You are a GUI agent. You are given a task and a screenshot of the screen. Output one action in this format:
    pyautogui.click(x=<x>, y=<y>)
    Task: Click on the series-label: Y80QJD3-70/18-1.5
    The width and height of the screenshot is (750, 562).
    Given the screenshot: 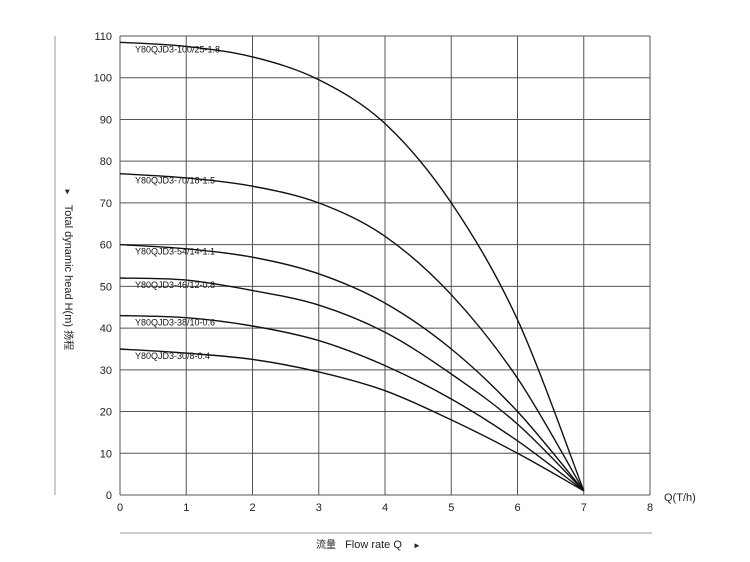 What is the action you would take?
    pyautogui.click(x=175, y=181)
    